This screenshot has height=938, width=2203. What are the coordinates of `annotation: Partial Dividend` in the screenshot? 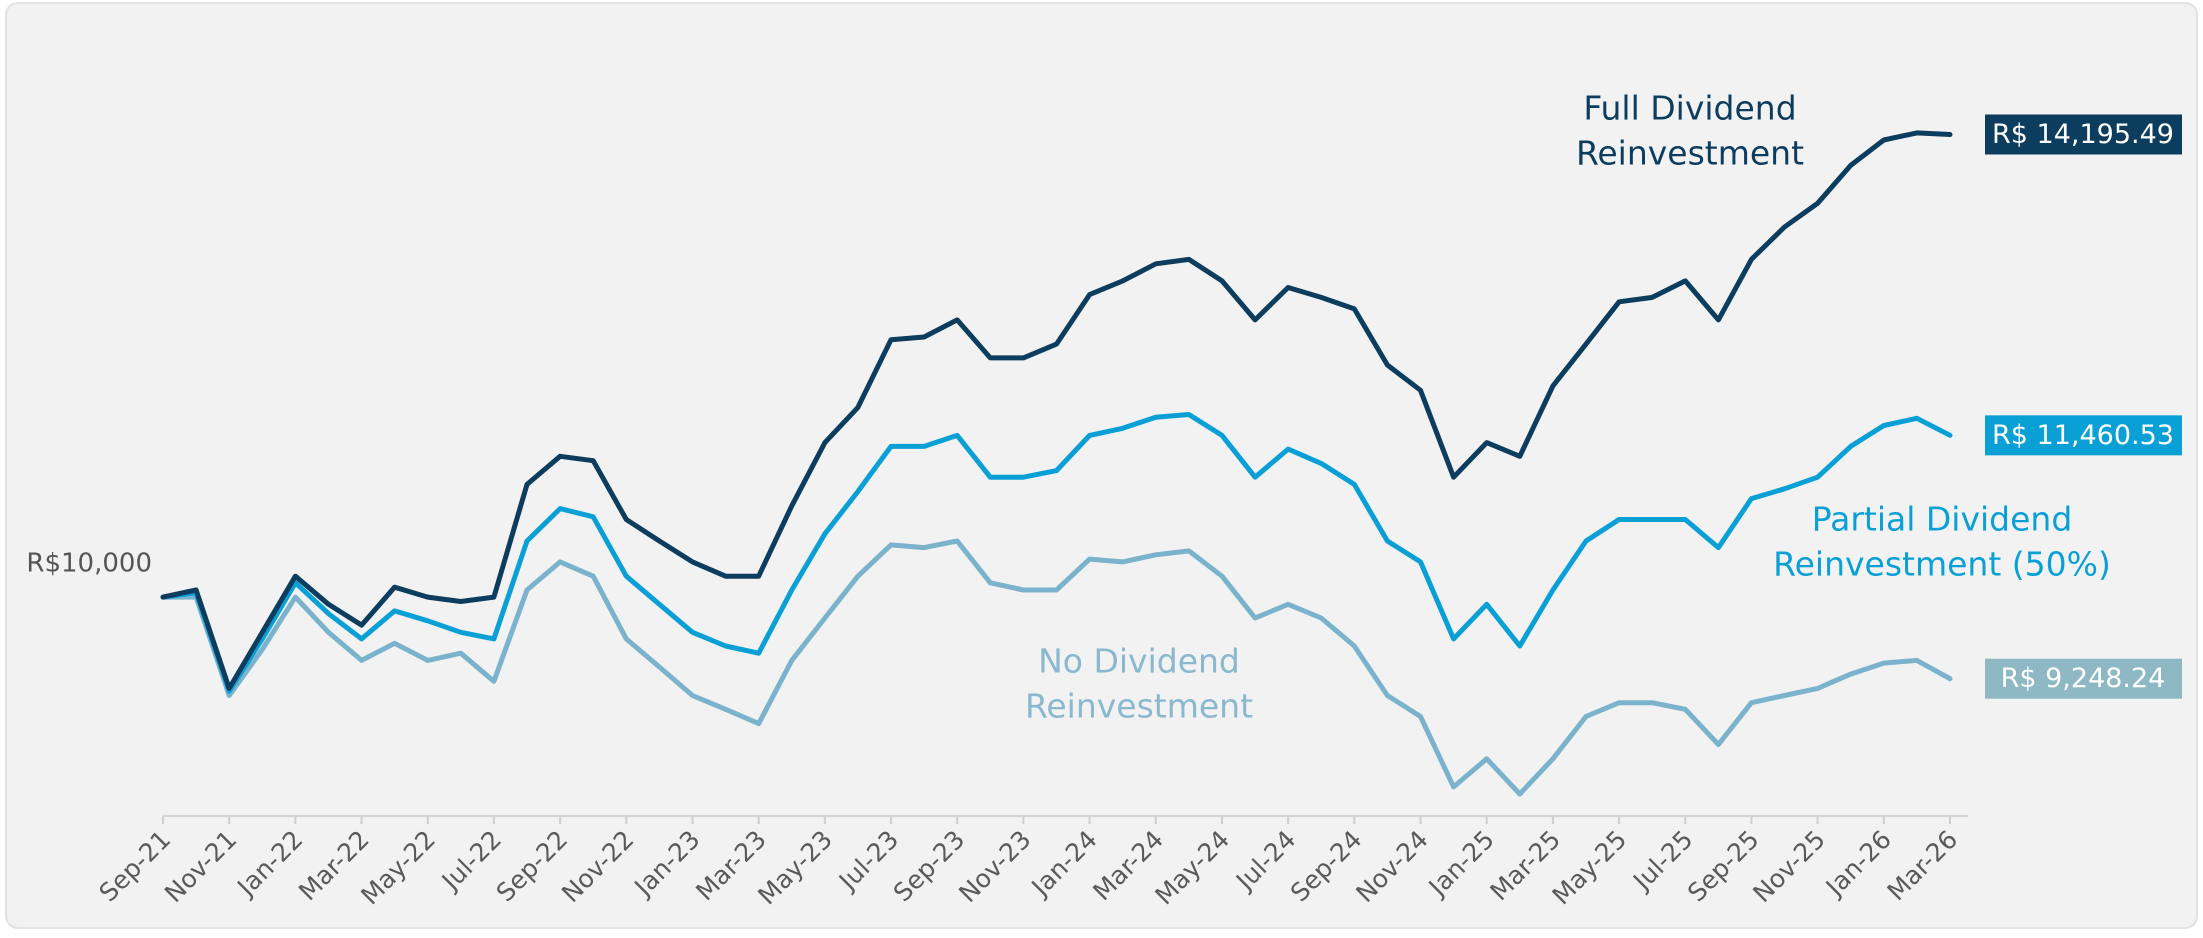 It's located at (1942, 519).